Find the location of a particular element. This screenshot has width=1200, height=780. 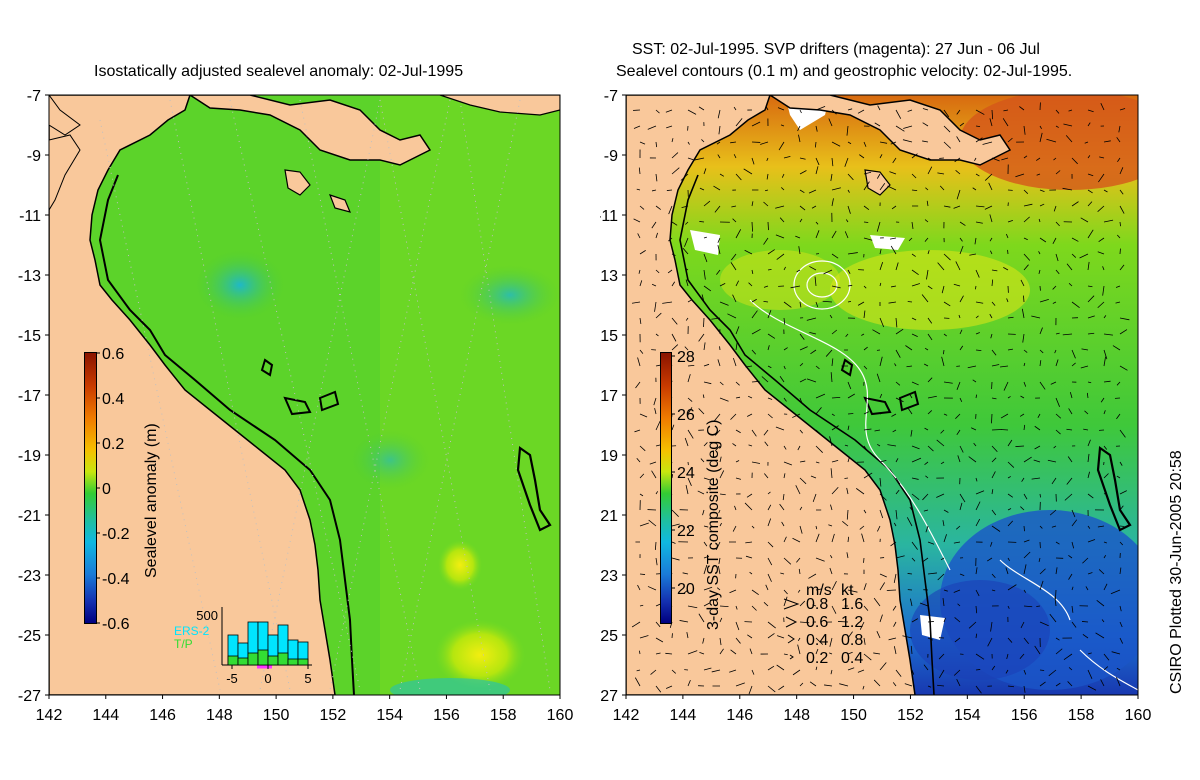

colorbar-tick-label: 0.2 is located at coordinates (113, 444).